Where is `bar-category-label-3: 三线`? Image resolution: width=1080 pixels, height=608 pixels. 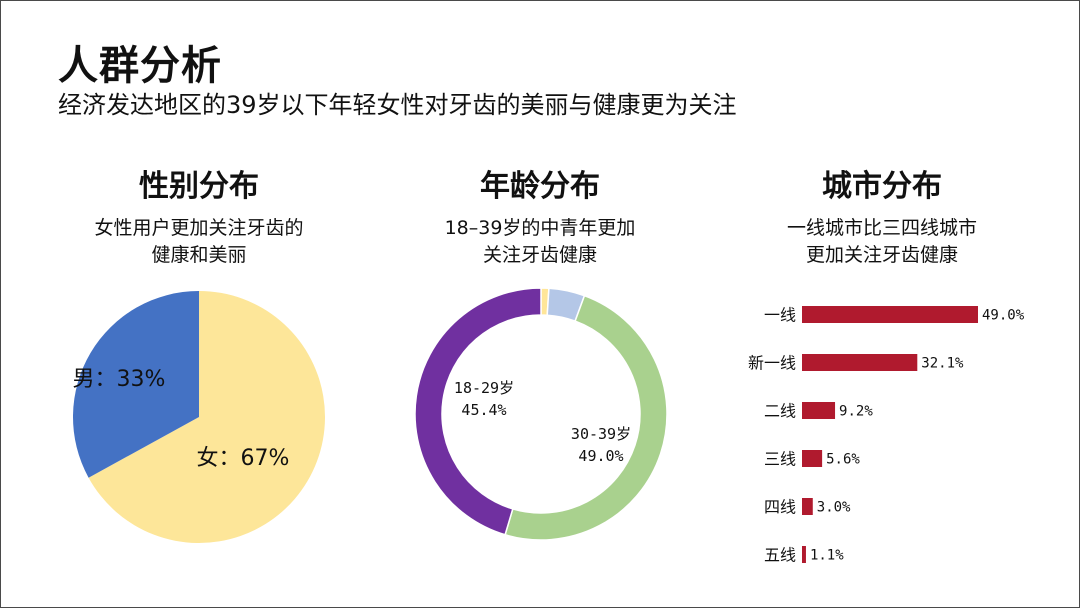
bar-category-label-3: 三线 is located at coordinates (780, 459).